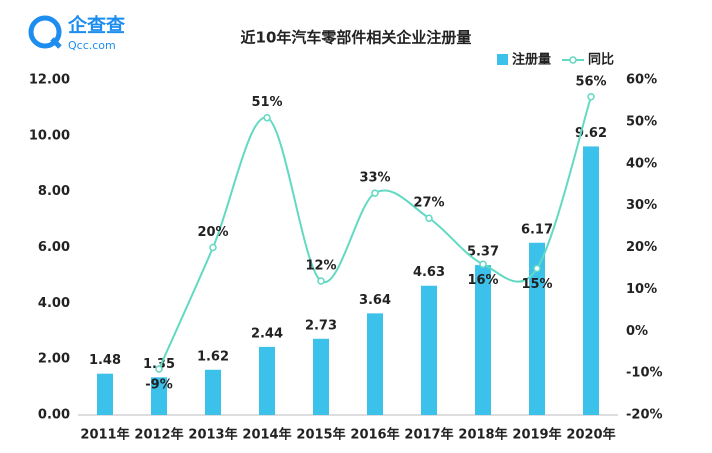 This screenshot has height=453, width=712. I want to click on x-tick-label: 2019年, so click(536, 435).